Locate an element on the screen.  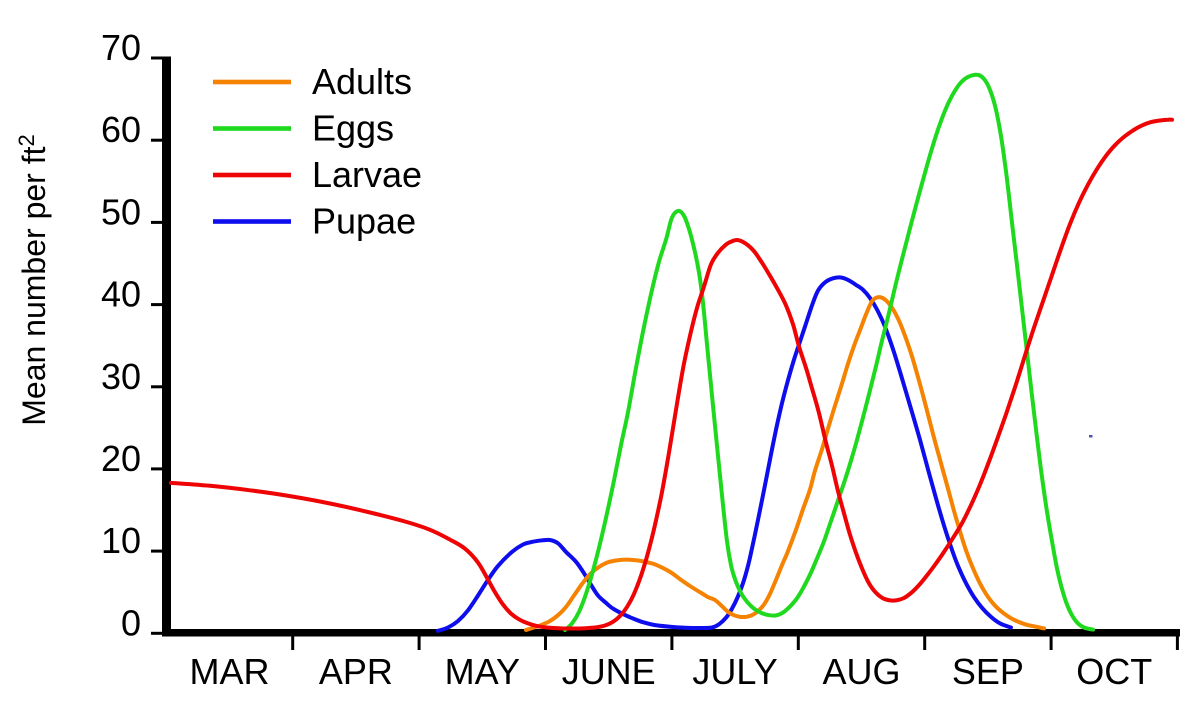
svg-text: 10 is located at coordinates (121, 540).